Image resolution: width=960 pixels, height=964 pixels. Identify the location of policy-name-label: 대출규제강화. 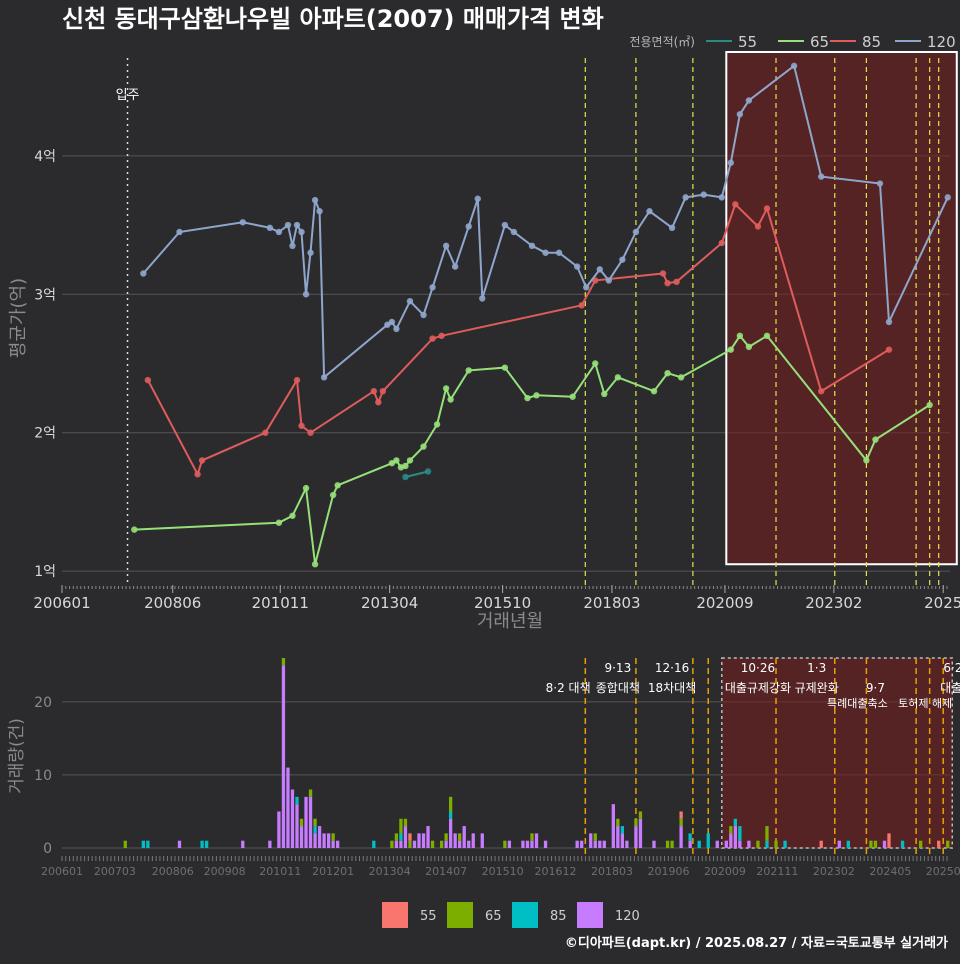
(758, 688).